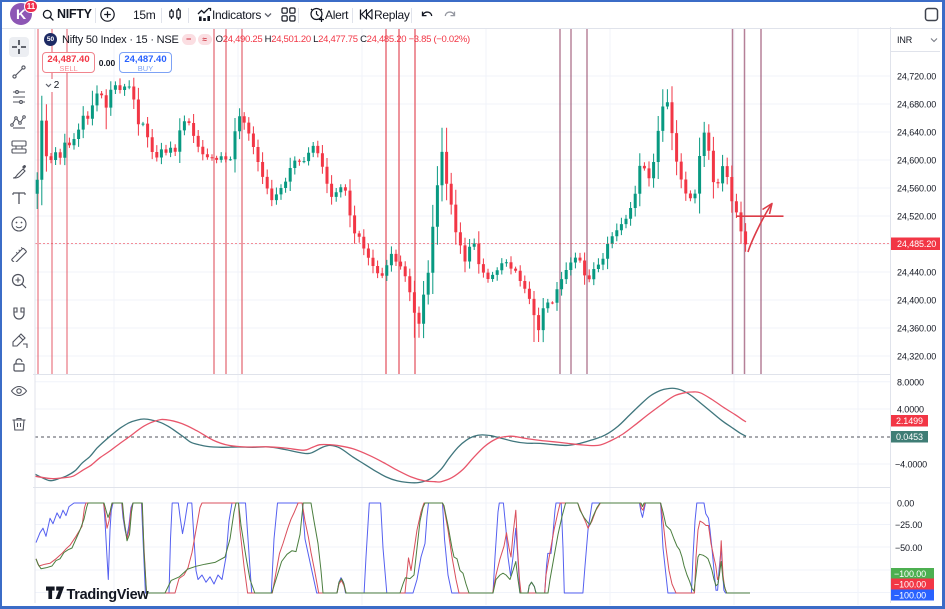 This screenshot has height=609, width=945. What do you see at coordinates (916, 273) in the screenshot?
I see `svg-text: 24,440.00` at bounding box center [916, 273].